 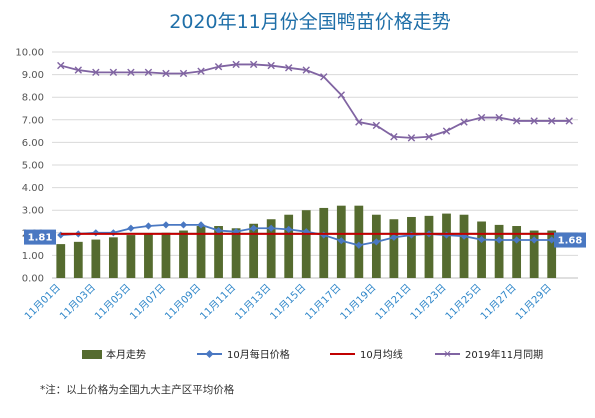 I want to click on chart-title: 2020年11月份全国鸭苗价格走势, so click(x=310, y=22).